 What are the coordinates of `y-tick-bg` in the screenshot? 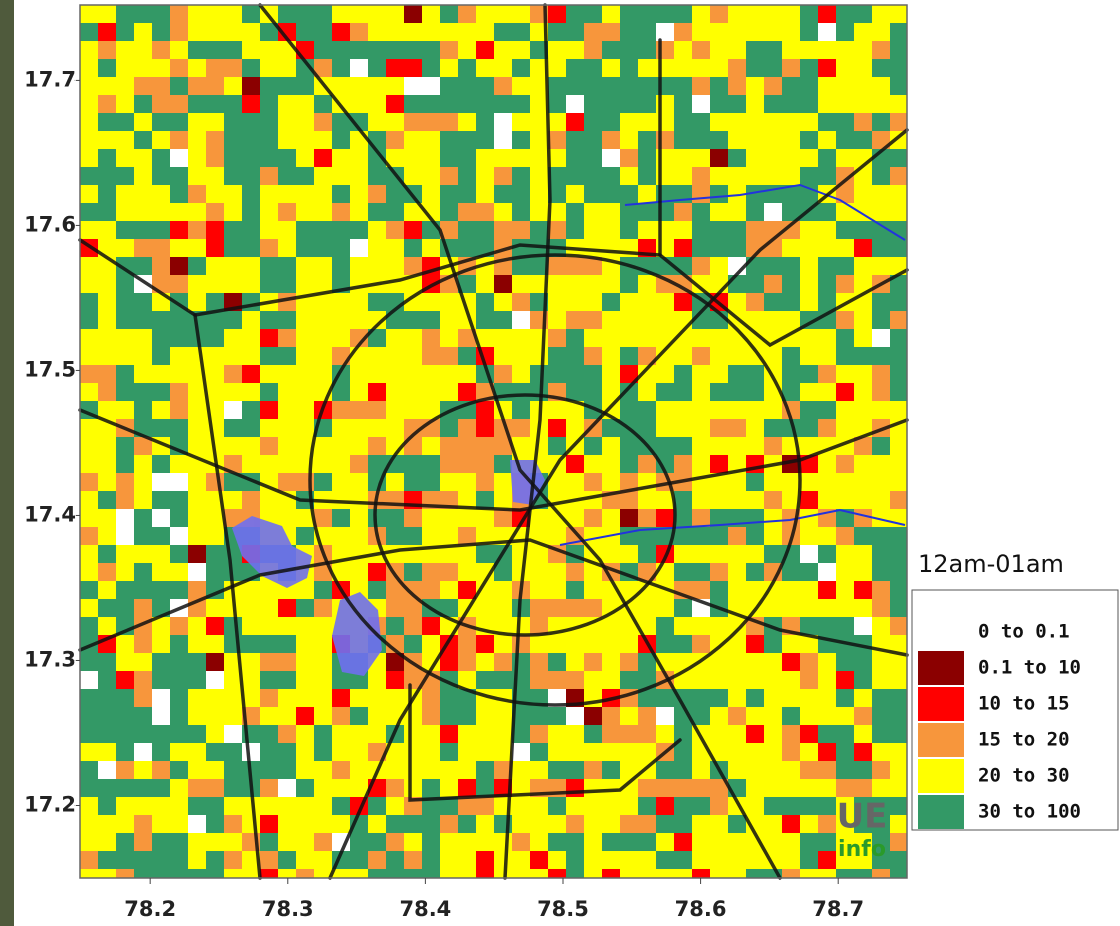 It's located at (45, 225).